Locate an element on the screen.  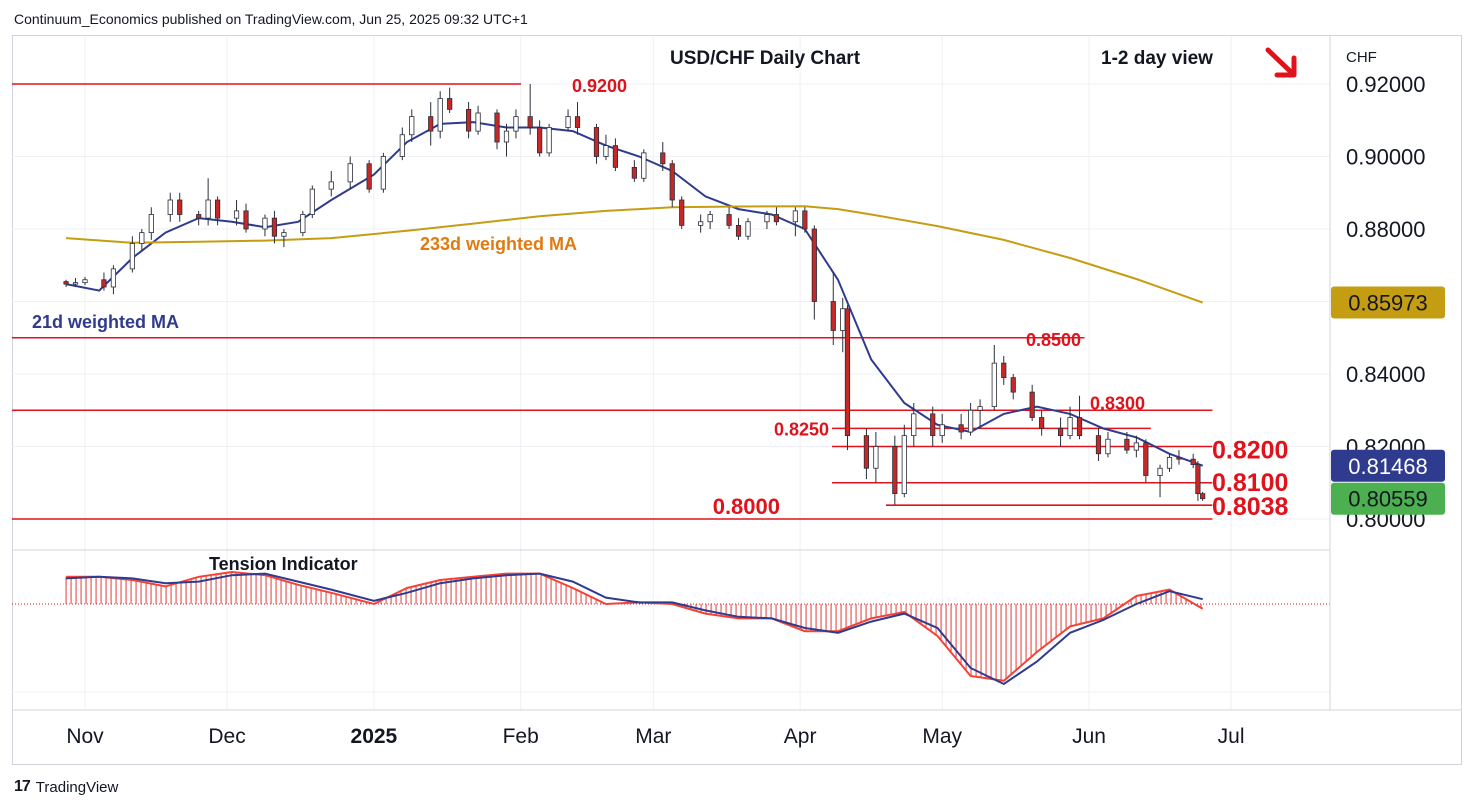
y-tick-label: 0.88000 is located at coordinates (1386, 229).